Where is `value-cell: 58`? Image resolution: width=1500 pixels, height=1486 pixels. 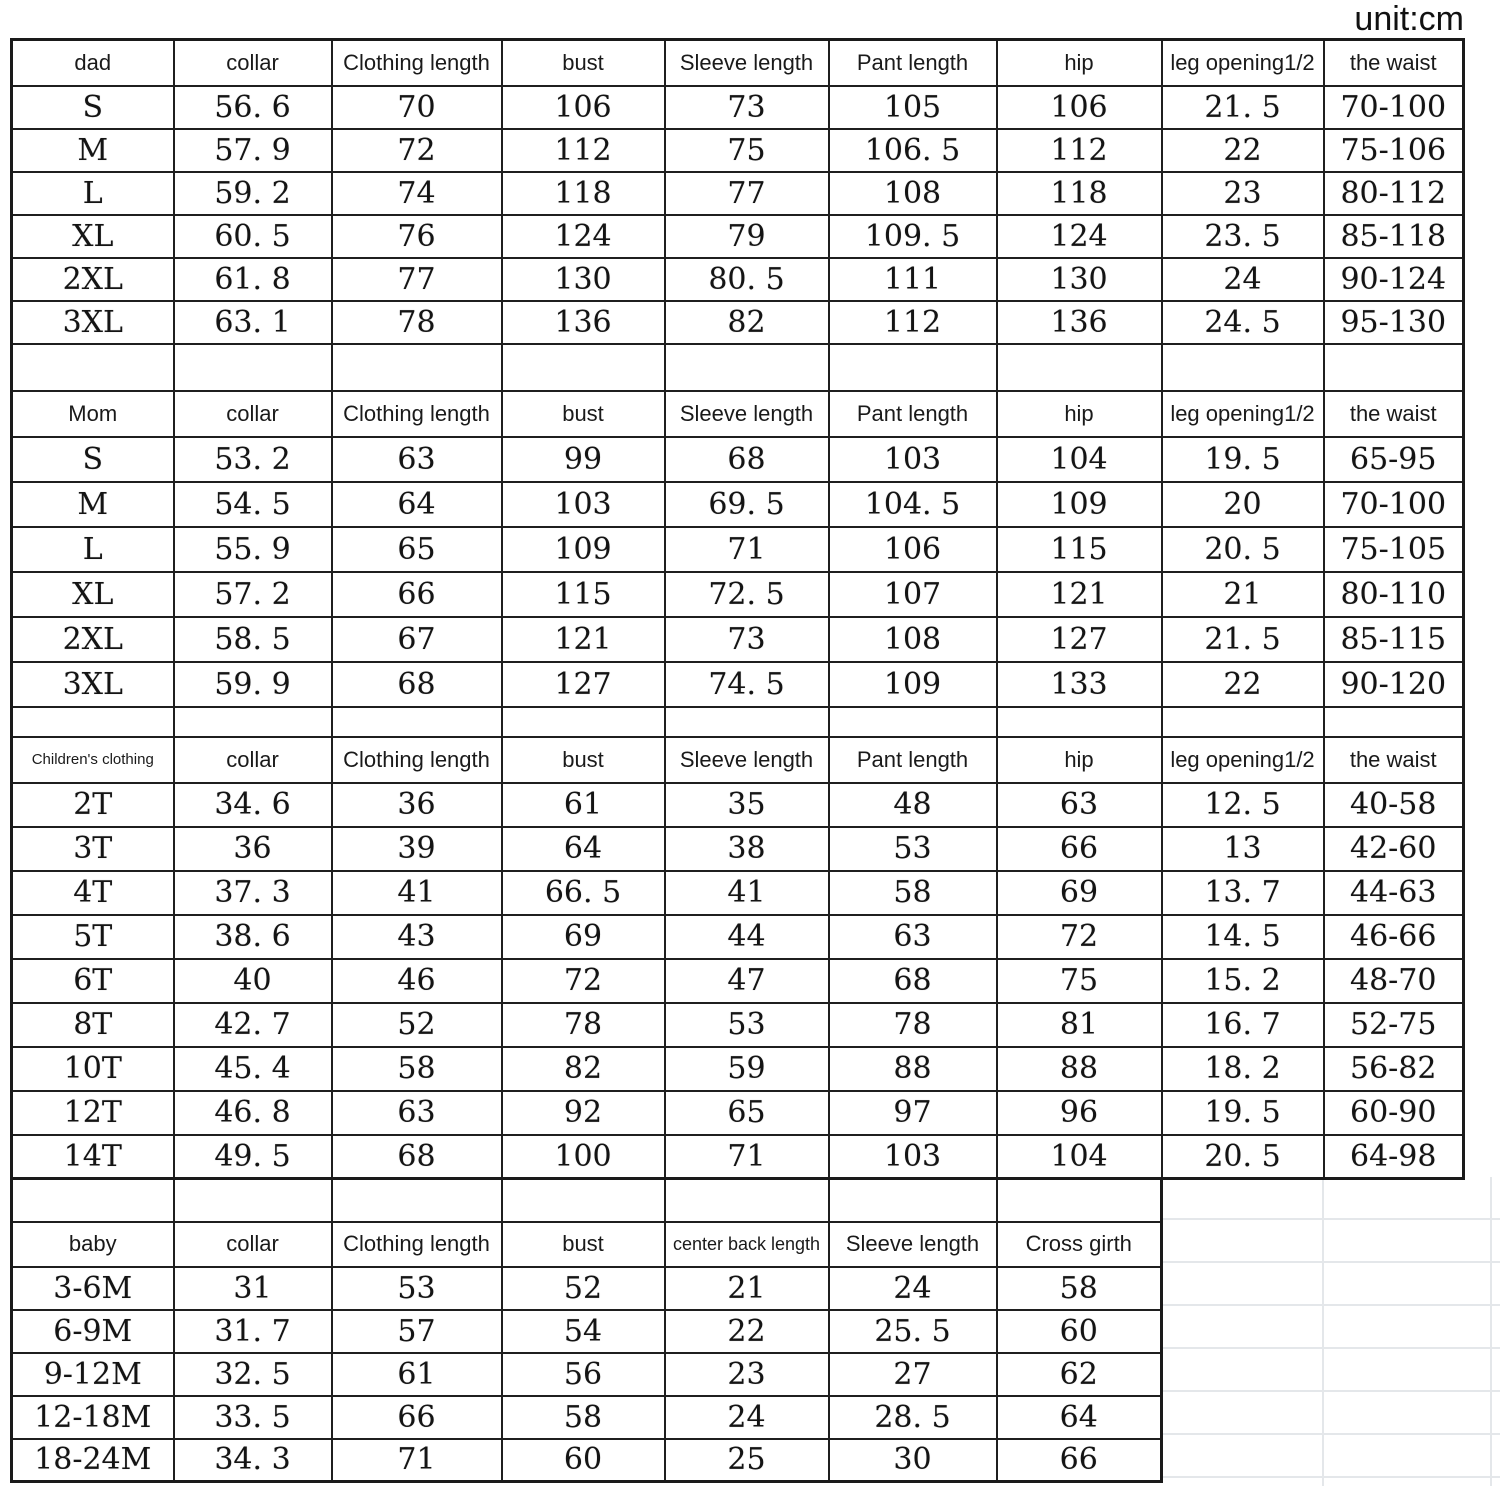 value-cell: 58 is located at coordinates (912, 892).